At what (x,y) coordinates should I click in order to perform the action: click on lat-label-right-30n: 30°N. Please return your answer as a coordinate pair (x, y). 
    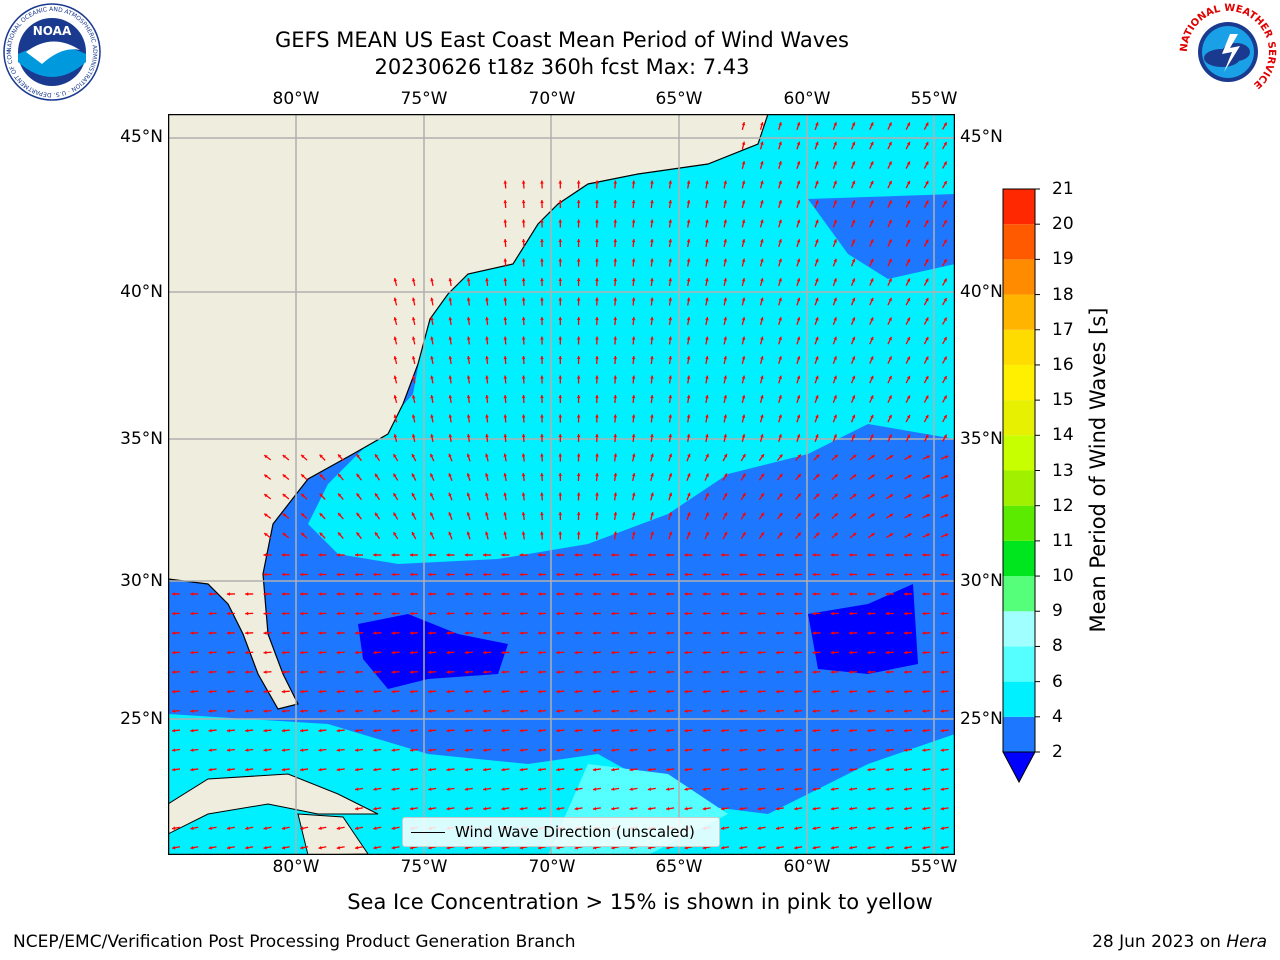
    Looking at the image, I should click on (981, 581).